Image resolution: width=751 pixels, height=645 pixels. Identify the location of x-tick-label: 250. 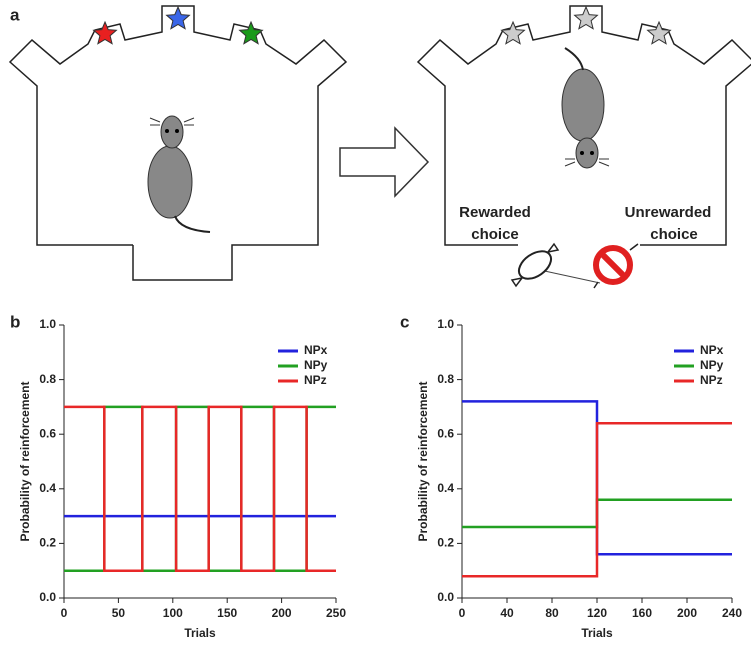
(336, 613).